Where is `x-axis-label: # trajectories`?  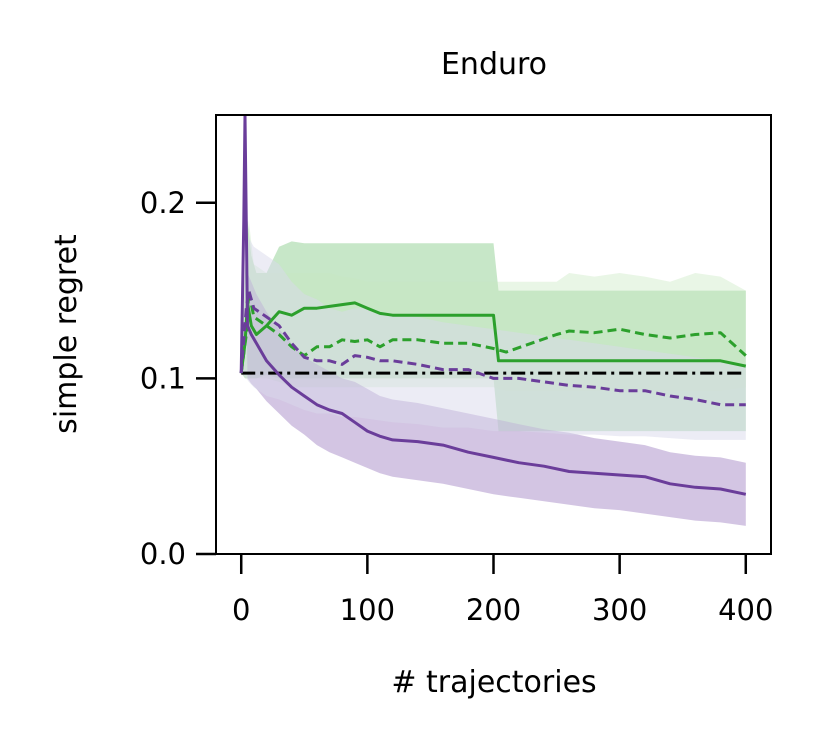 x-axis-label: # trajectories is located at coordinates (493, 682).